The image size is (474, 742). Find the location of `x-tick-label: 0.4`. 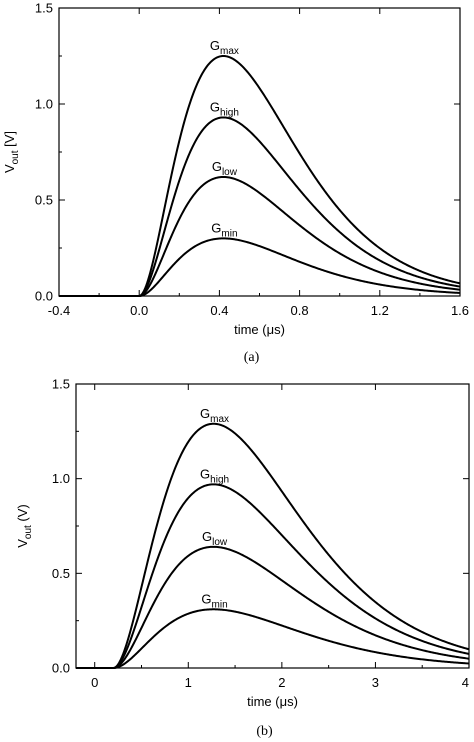

x-tick-label: 0.4 is located at coordinates (219, 310).